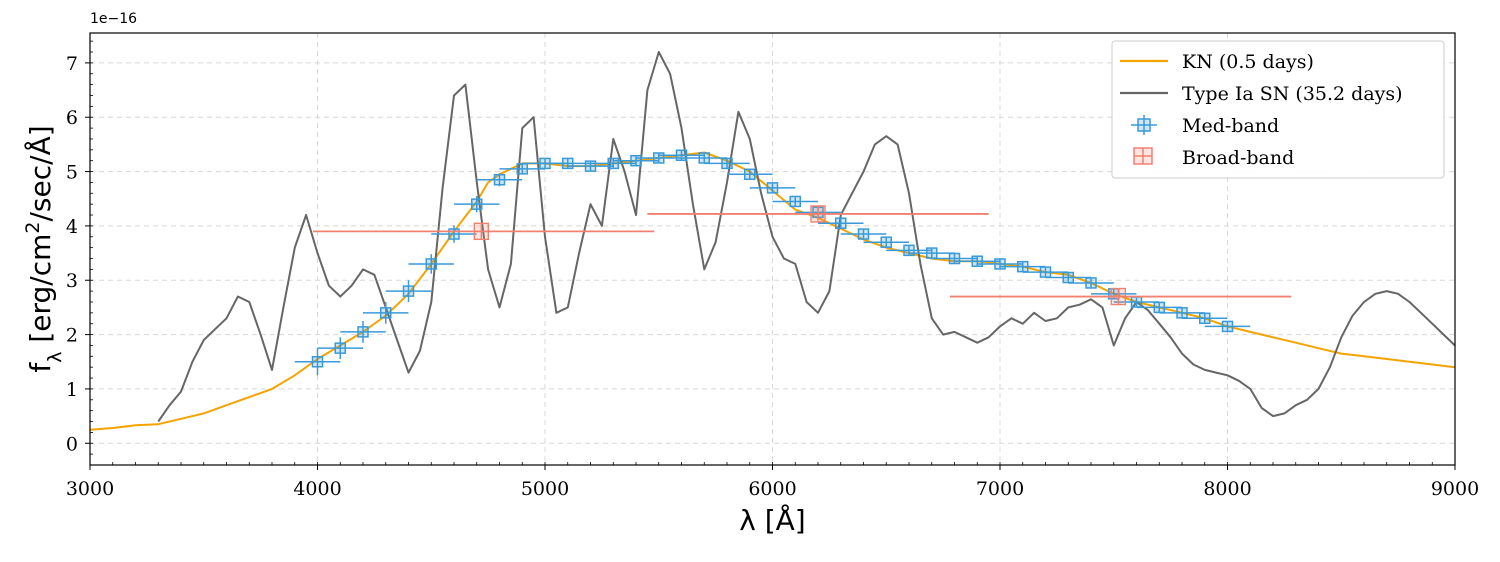 This screenshot has width=1500, height=562. I want to click on x-tick-label: 5000, so click(545, 489).